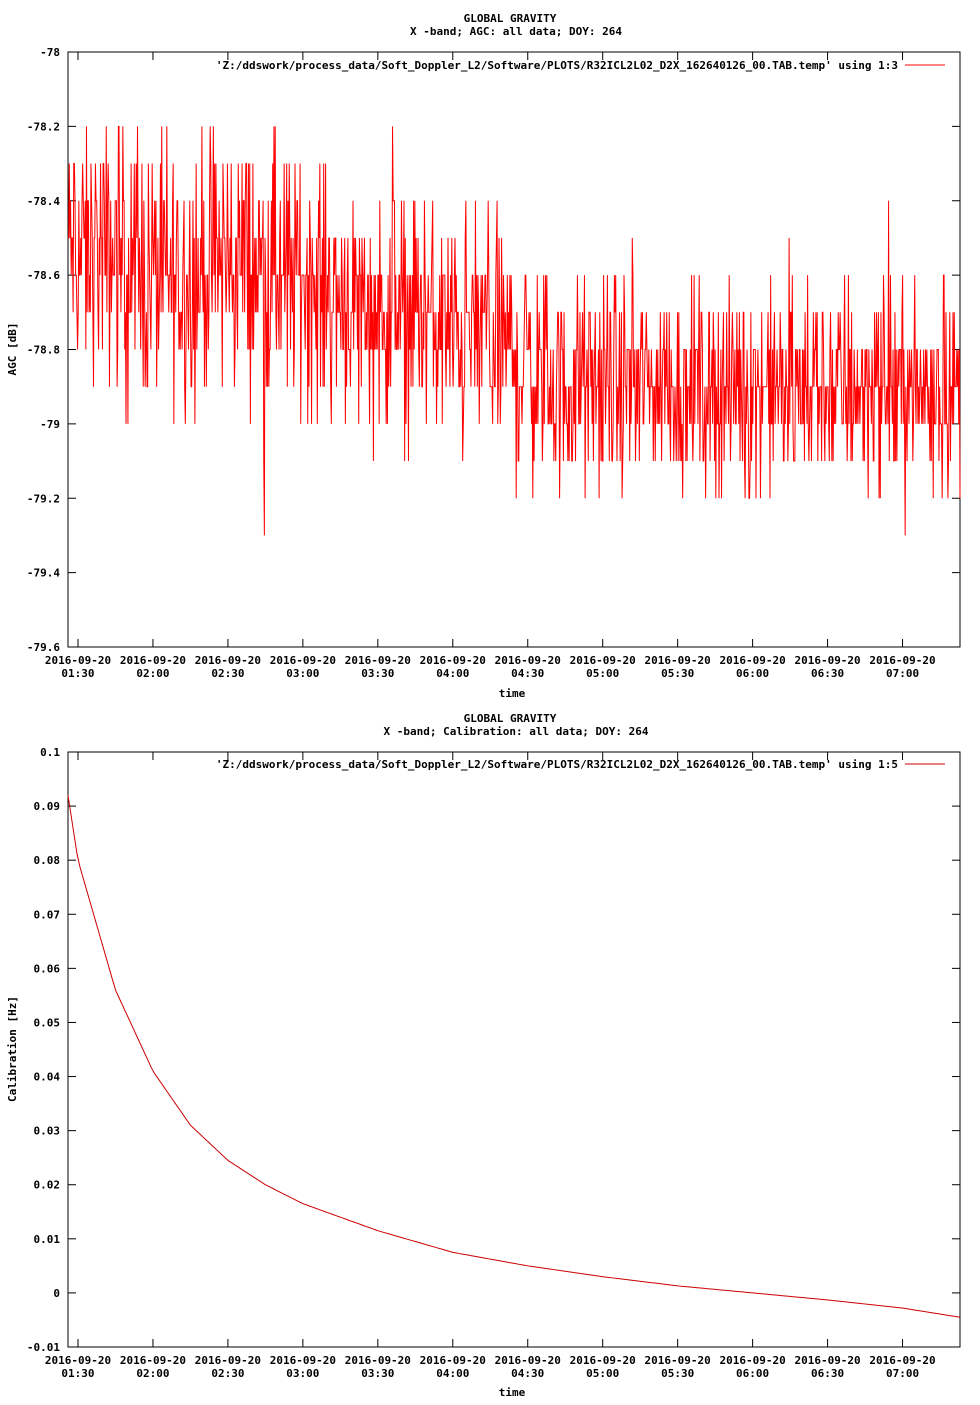 This screenshot has width=980, height=1405. What do you see at coordinates (12, 1049) in the screenshot?
I see `chart2-ylabel: Calibration [Hz]` at bounding box center [12, 1049].